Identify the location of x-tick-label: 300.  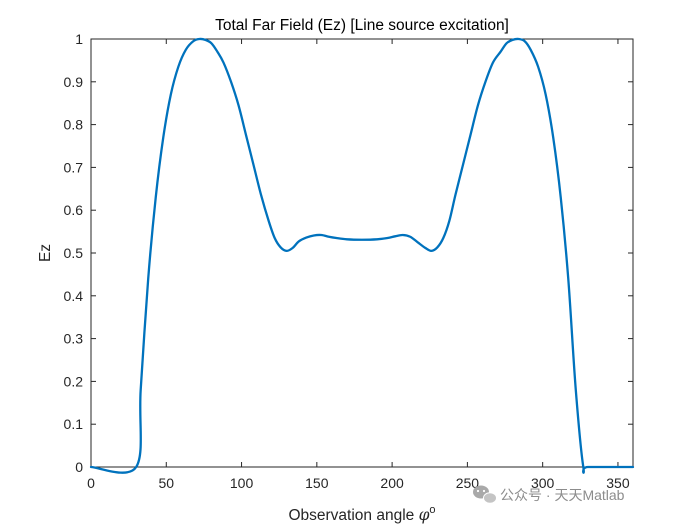
(543, 483).